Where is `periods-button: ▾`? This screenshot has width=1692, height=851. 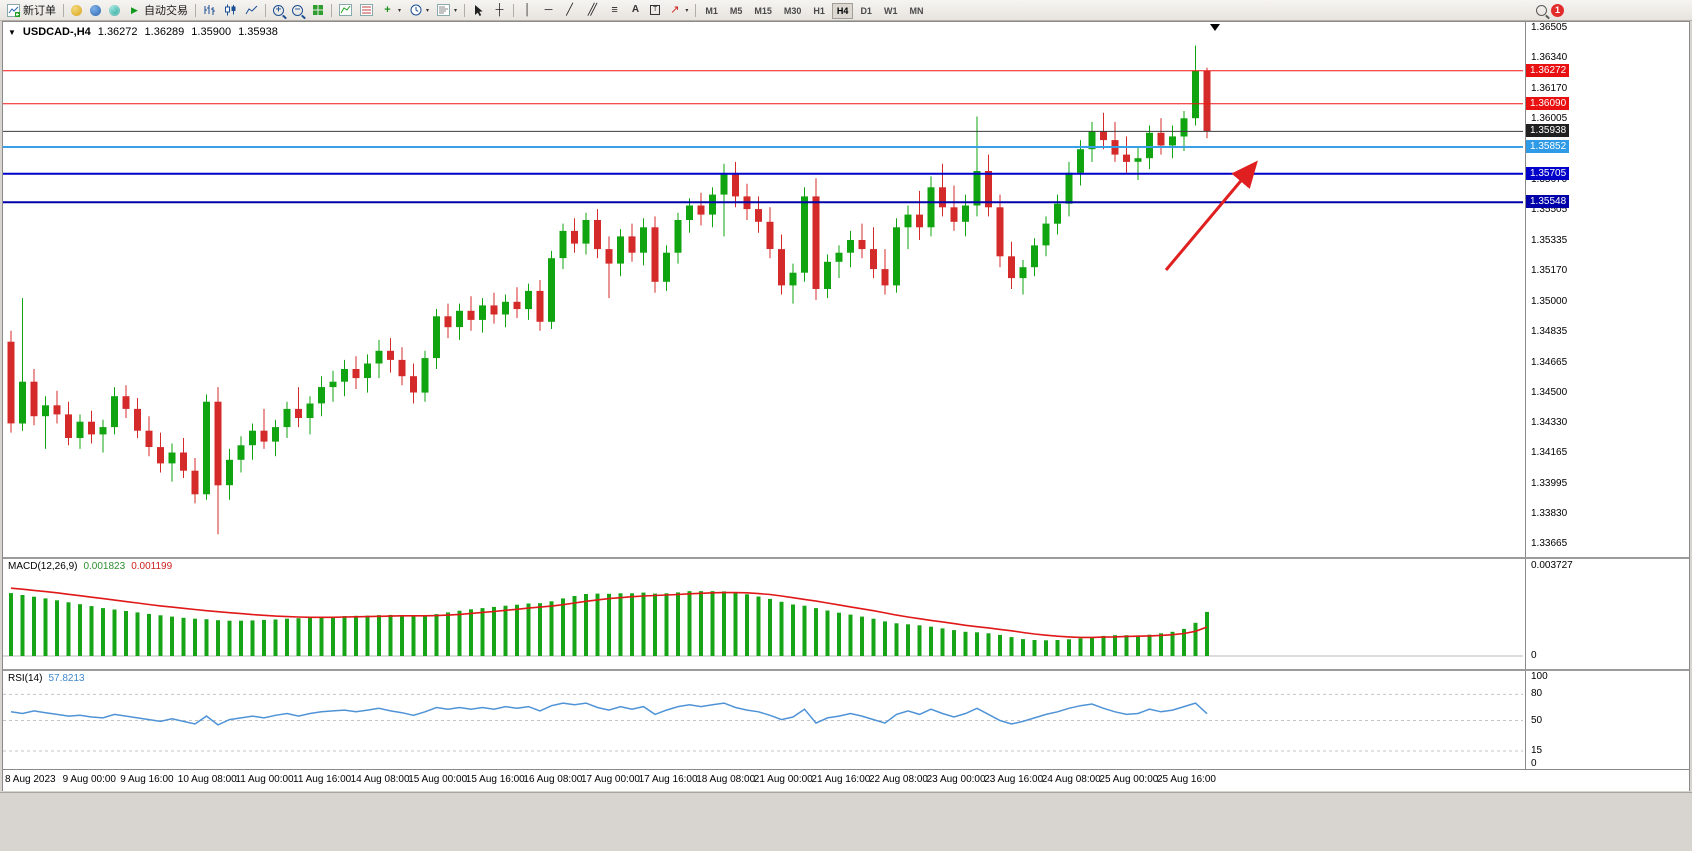 periods-button: ▾ is located at coordinates (419, 10).